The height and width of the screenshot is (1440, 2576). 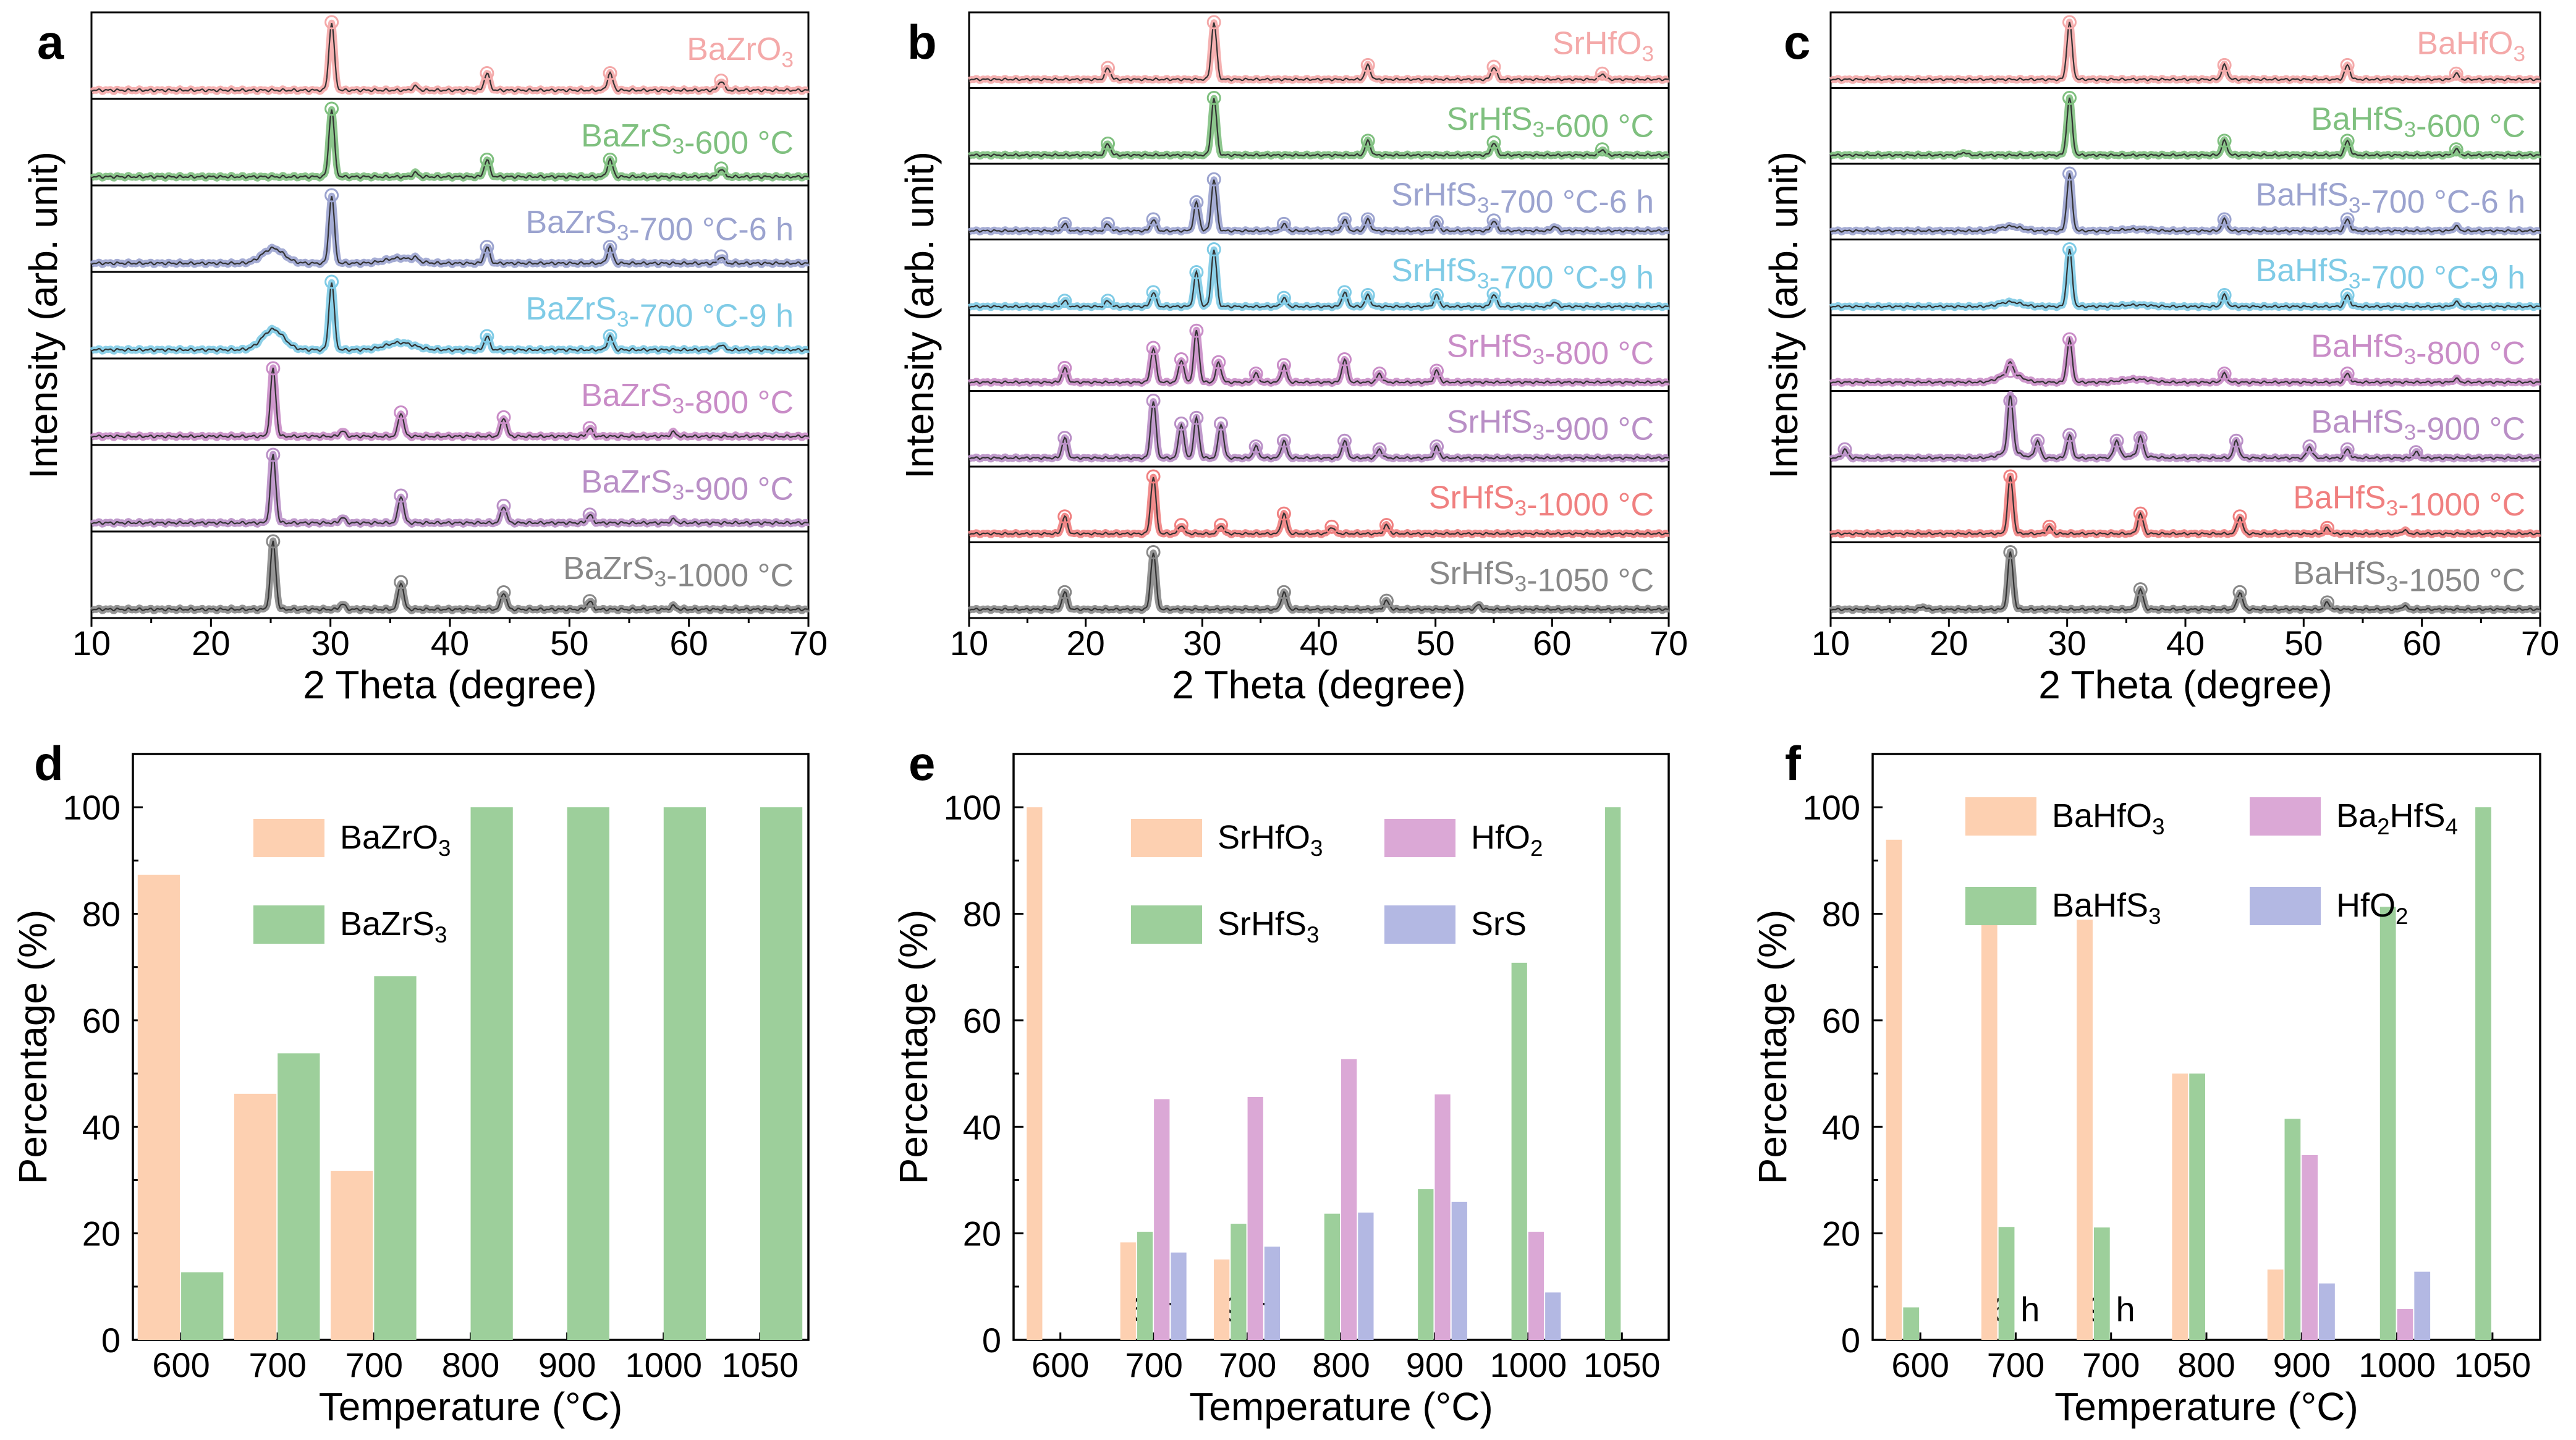 What do you see at coordinates (2390, 198) in the screenshot?
I see `trace-label: BaHfS3-700 °C-6 h` at bounding box center [2390, 198].